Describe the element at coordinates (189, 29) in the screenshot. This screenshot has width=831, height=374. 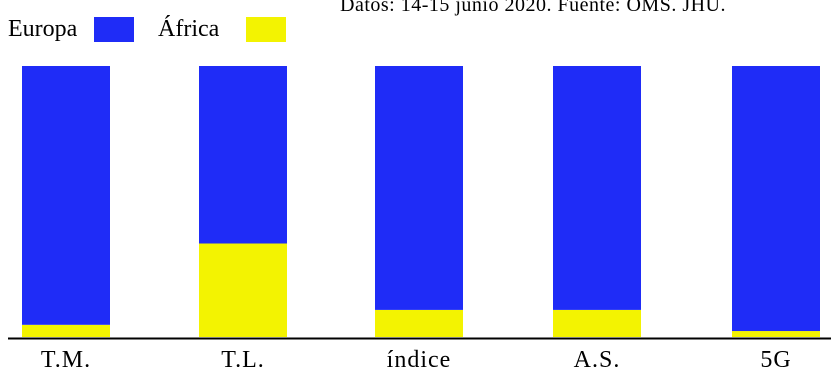
I see `legend-label-africa: África` at that location.